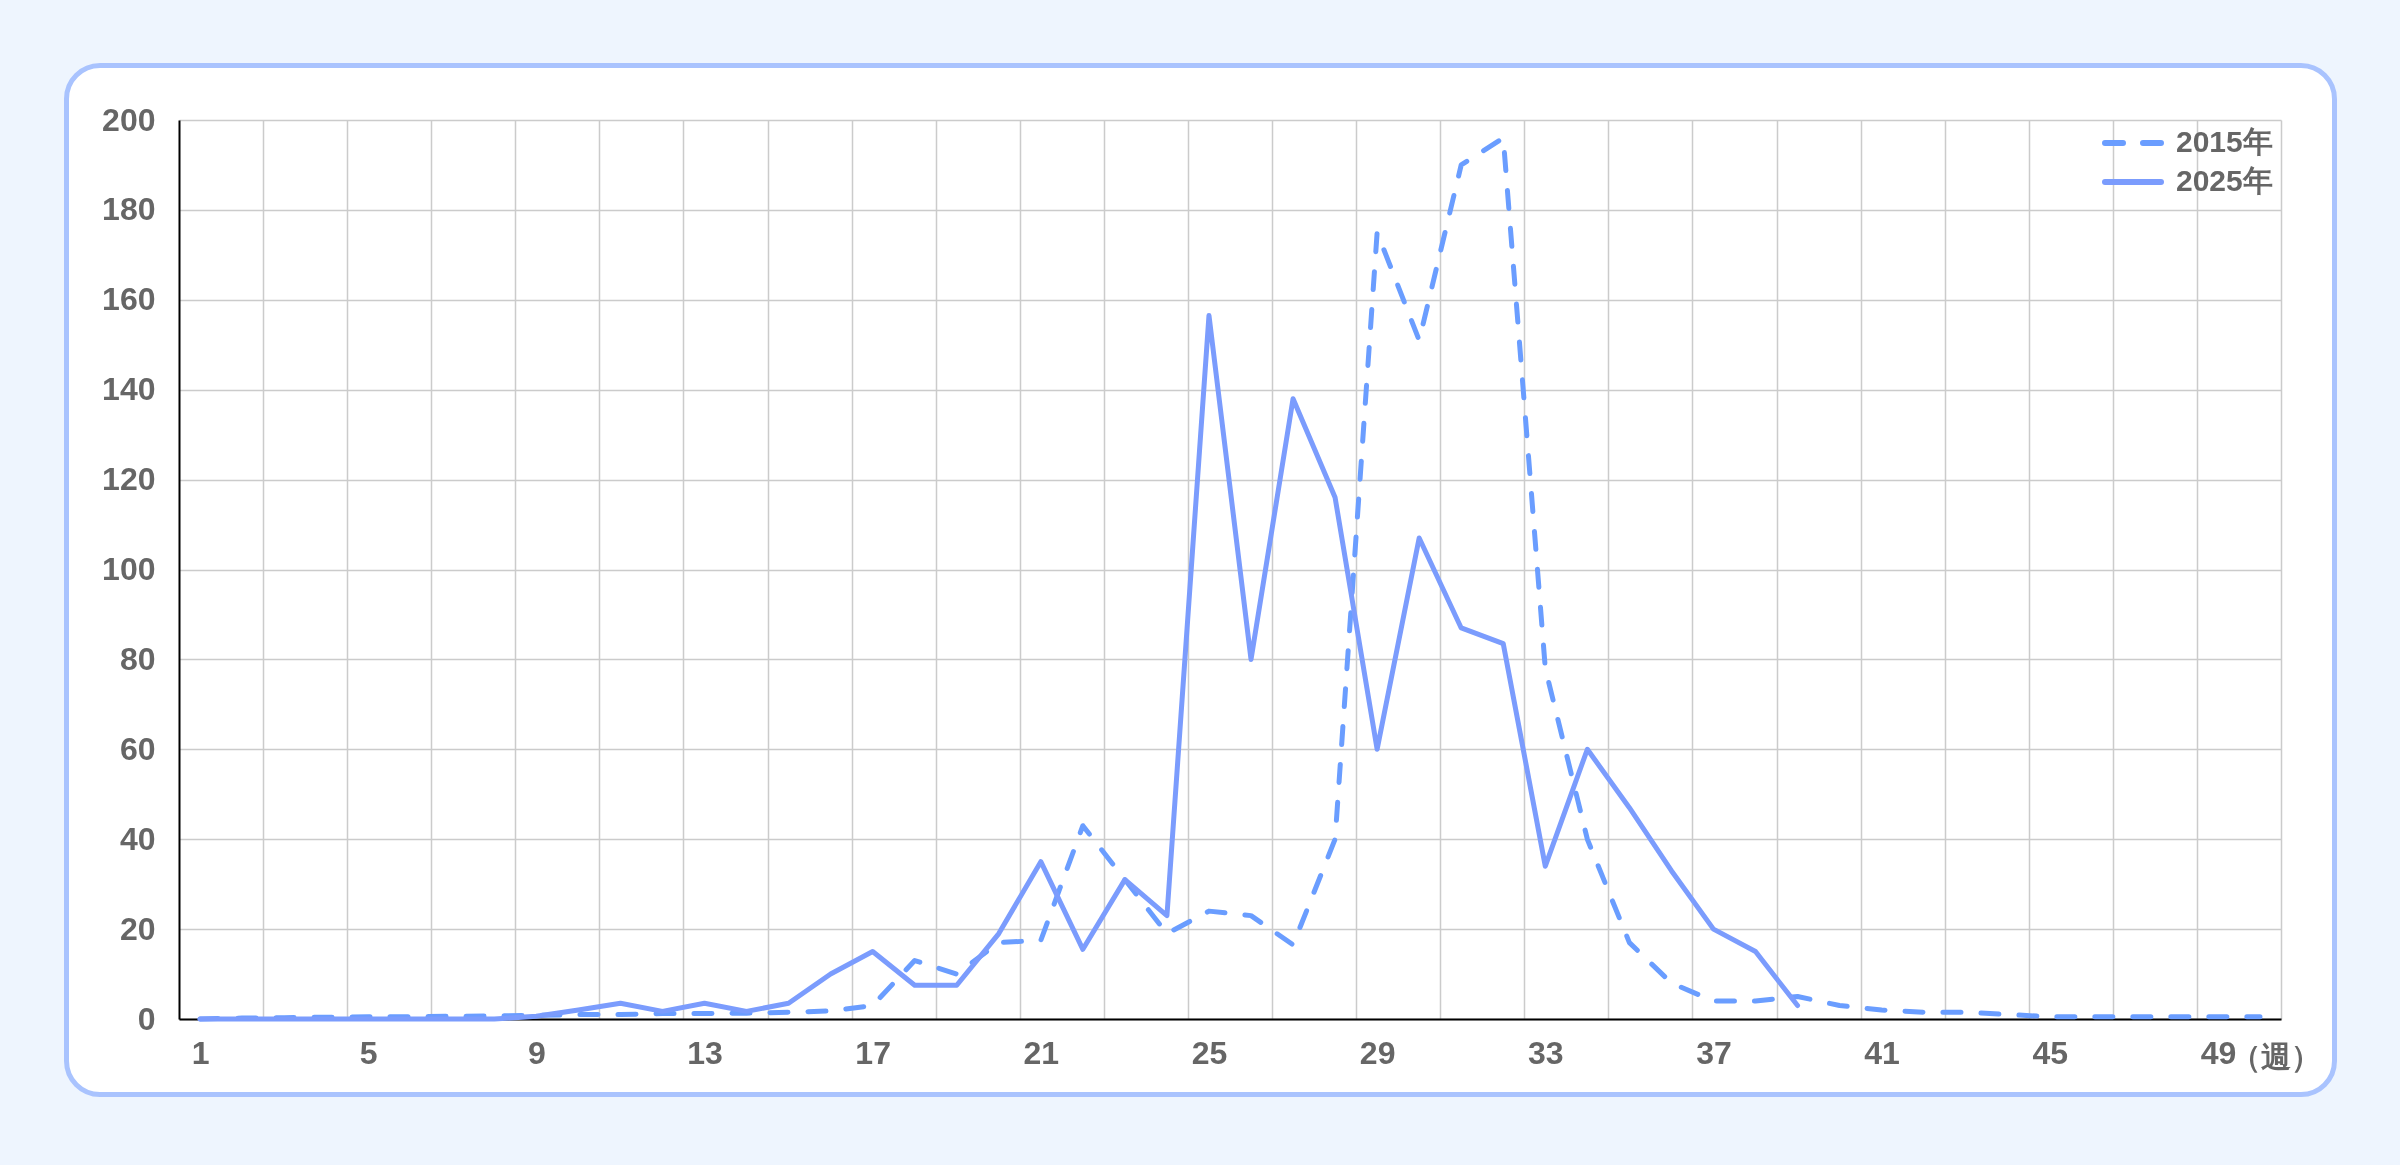 This screenshot has width=2400, height=1165. What do you see at coordinates (1546, 1052) in the screenshot?
I see `x-tick-label: 33` at bounding box center [1546, 1052].